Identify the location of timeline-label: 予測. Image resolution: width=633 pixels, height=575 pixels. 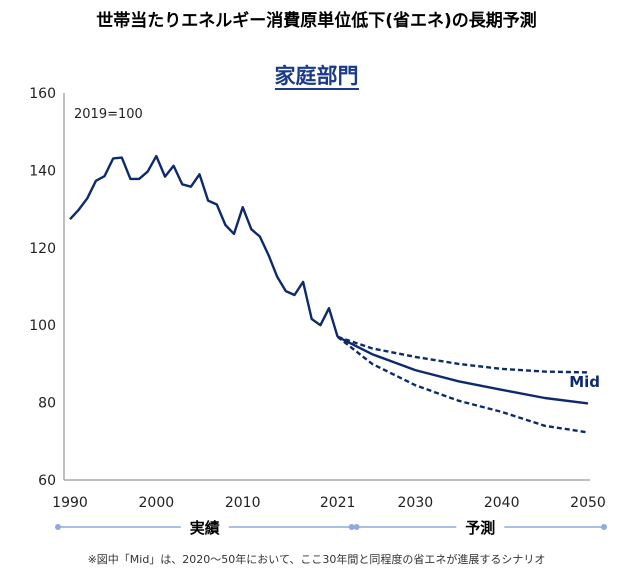
(480, 528).